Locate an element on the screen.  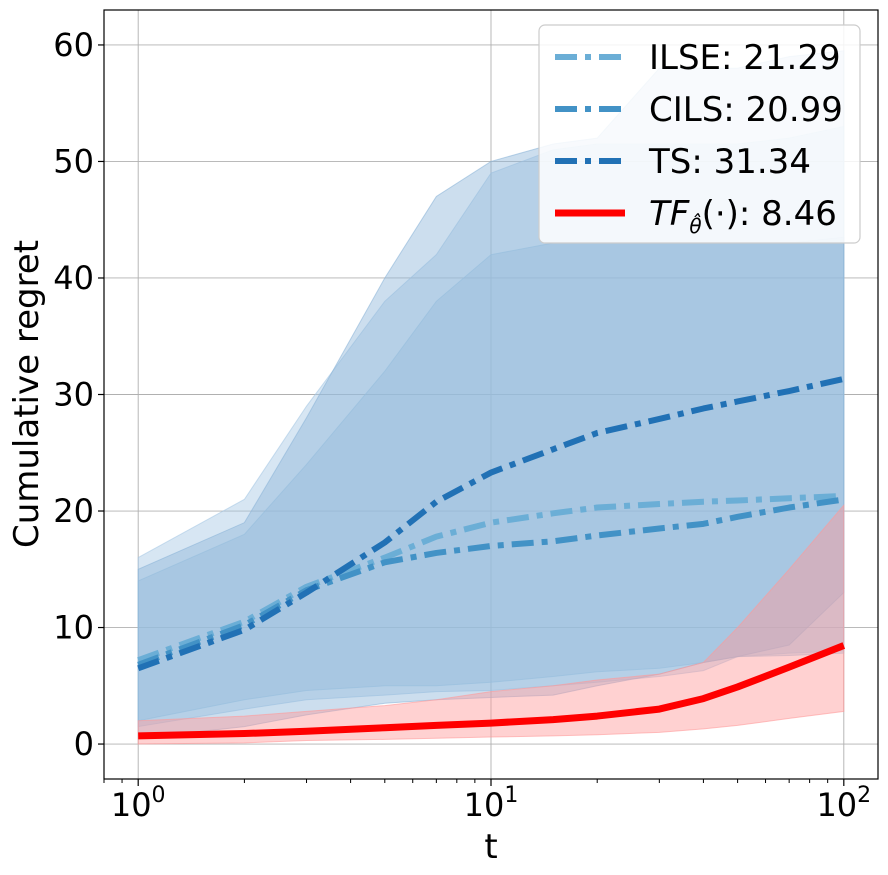
legend-label-tf: TFθ̂(·): 8.46 is located at coordinates (743, 216).